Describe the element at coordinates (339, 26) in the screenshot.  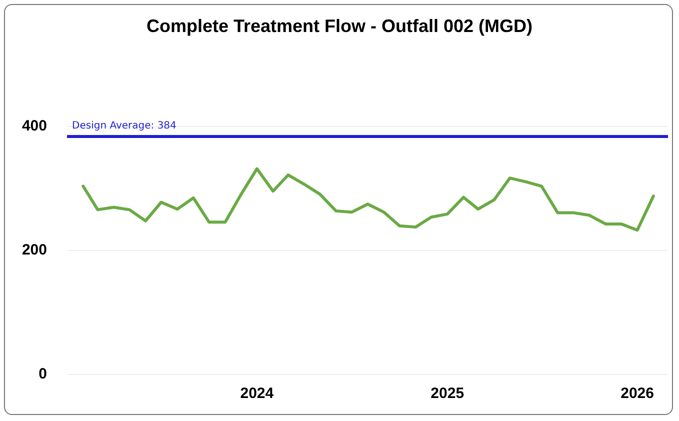
I see `chart-title: Complete Treatment Flow - Outfall 002 (MGD)` at that location.